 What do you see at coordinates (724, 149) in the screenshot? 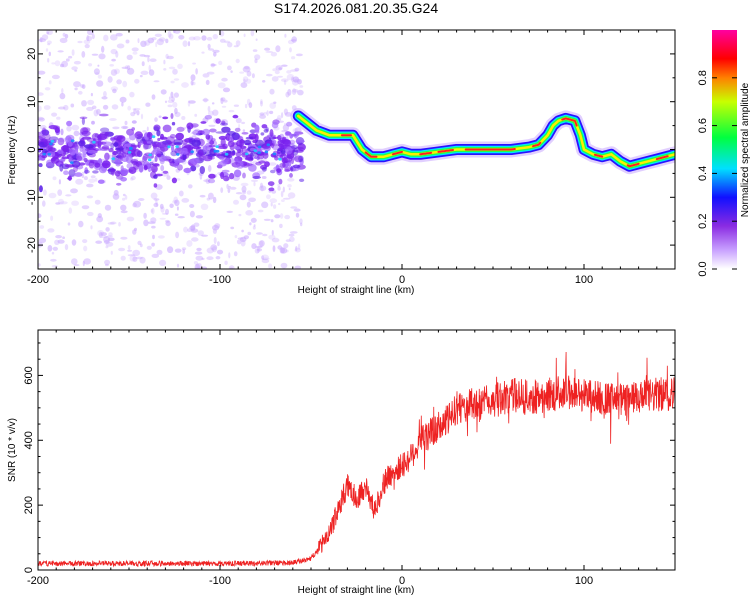
I see `colorbar-scale` at bounding box center [724, 149].